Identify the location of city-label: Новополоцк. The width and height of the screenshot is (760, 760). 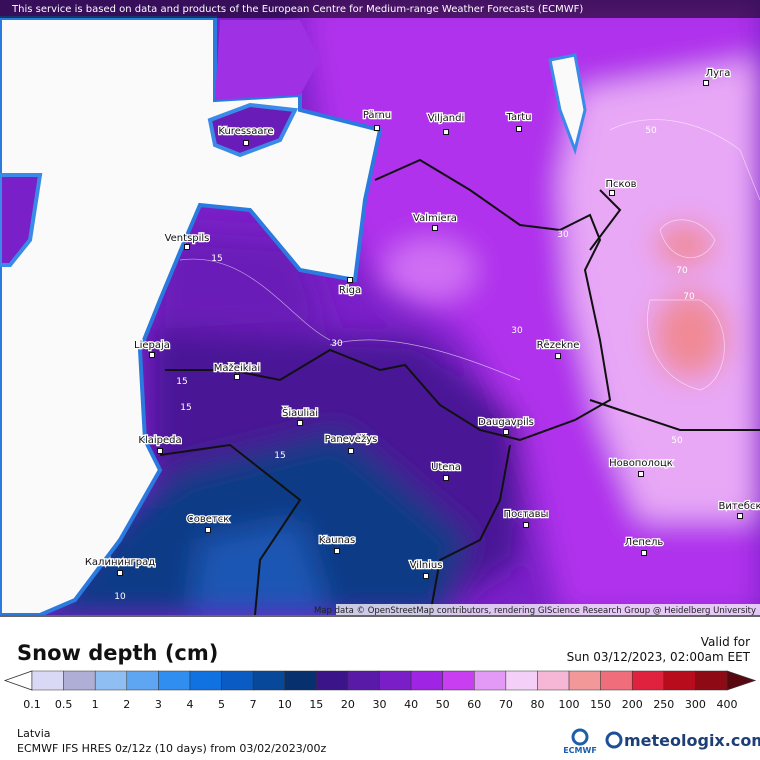
(641, 463).